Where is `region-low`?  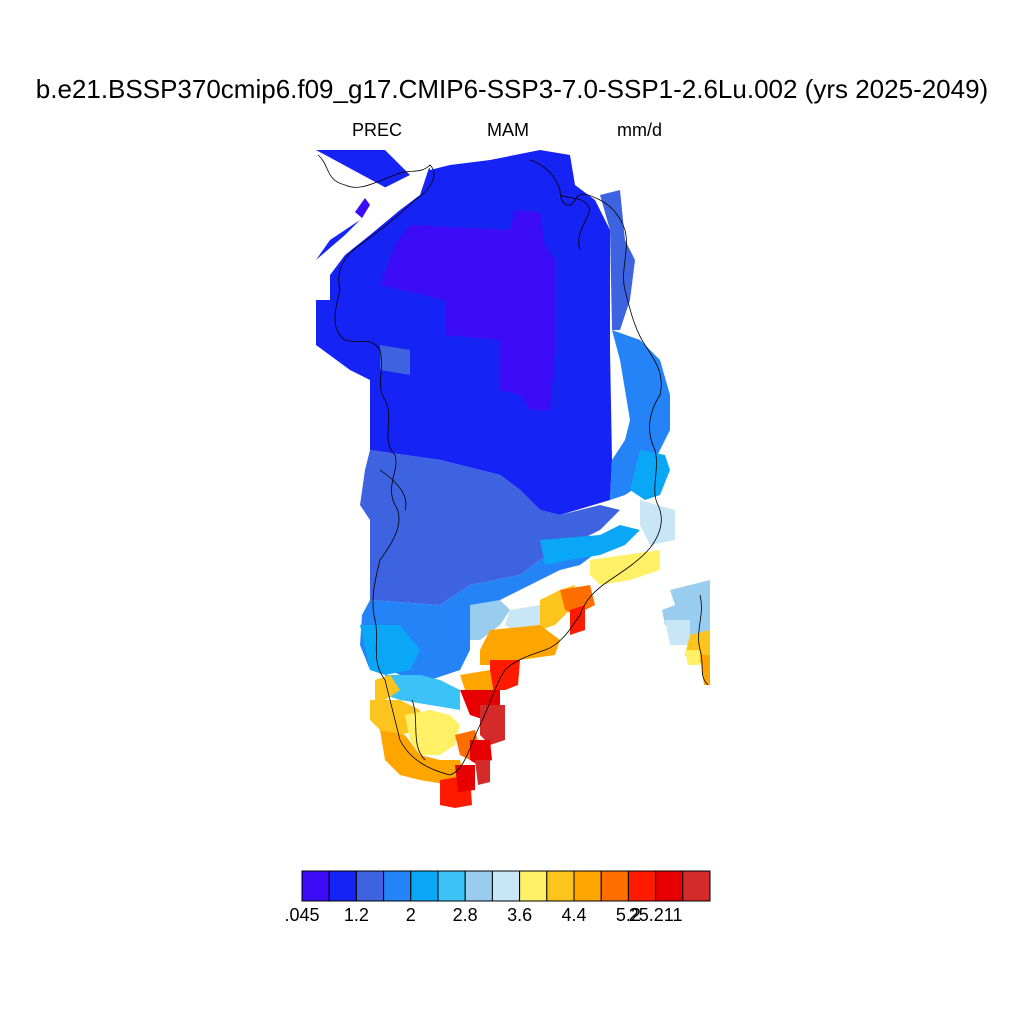 region-low is located at coordinates (490, 527).